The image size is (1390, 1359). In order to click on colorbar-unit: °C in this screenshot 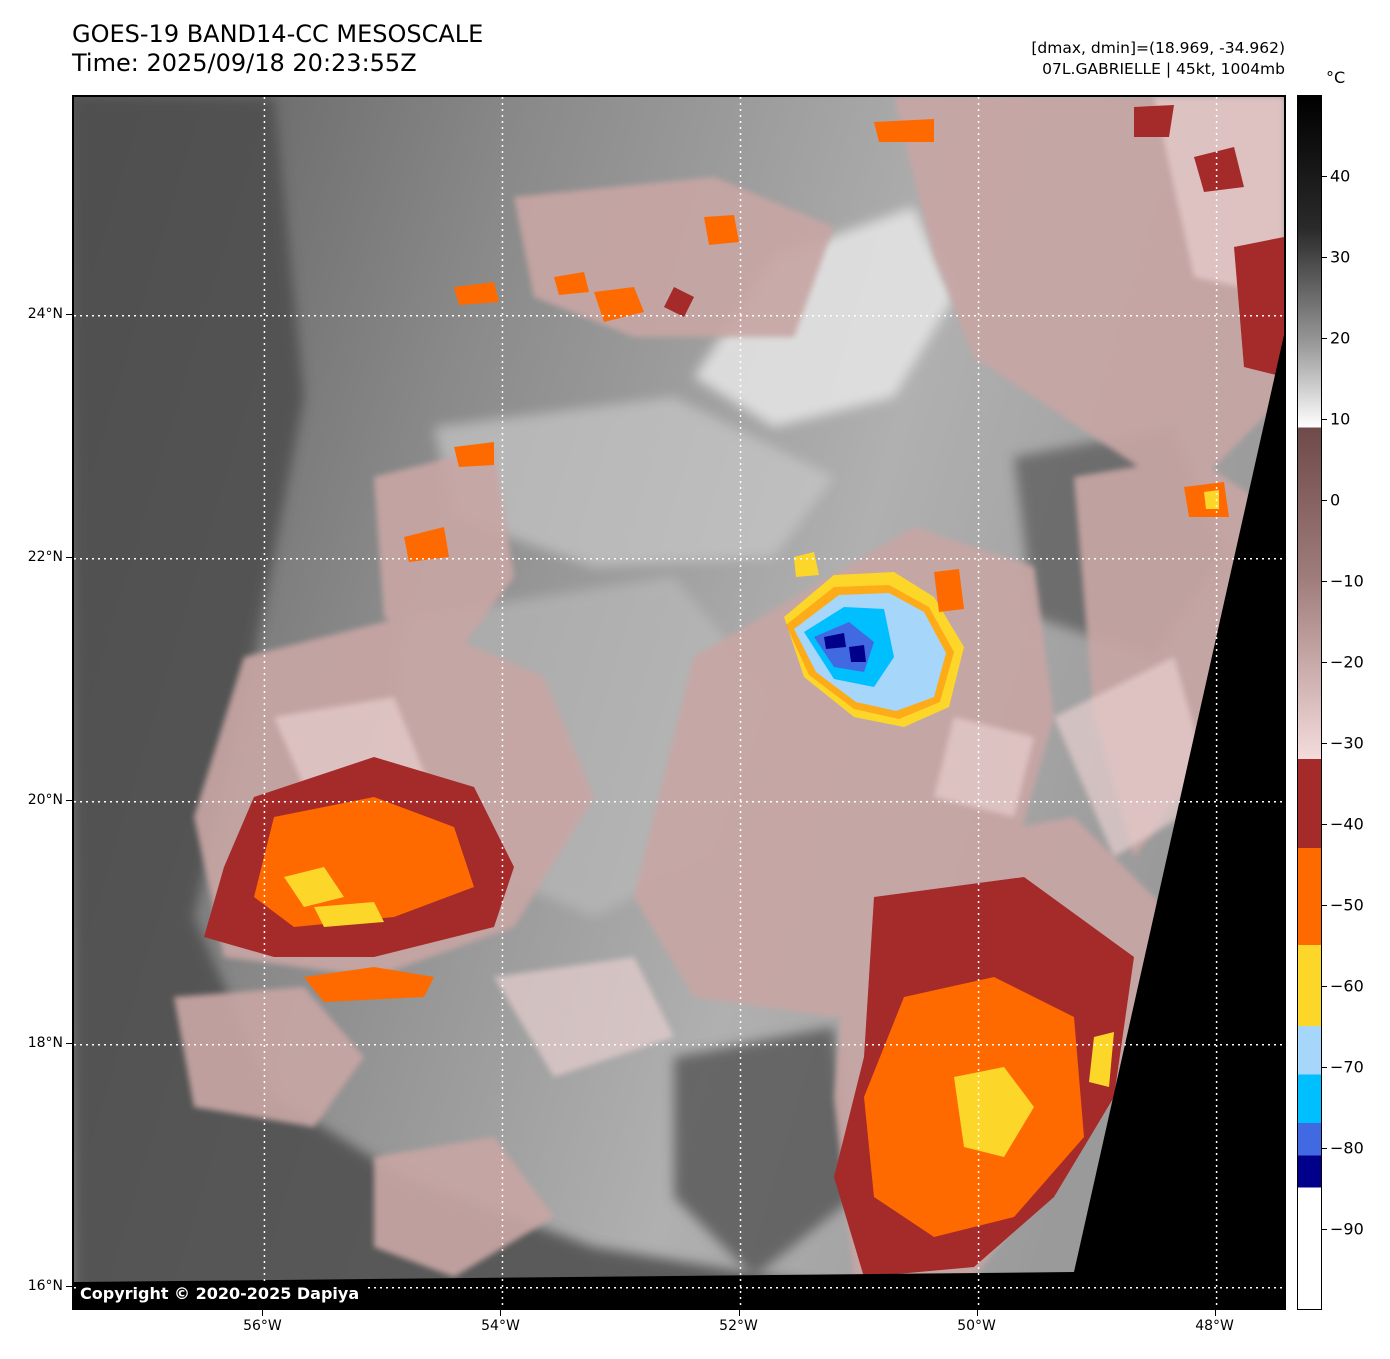, I will do `click(1336, 77)`.